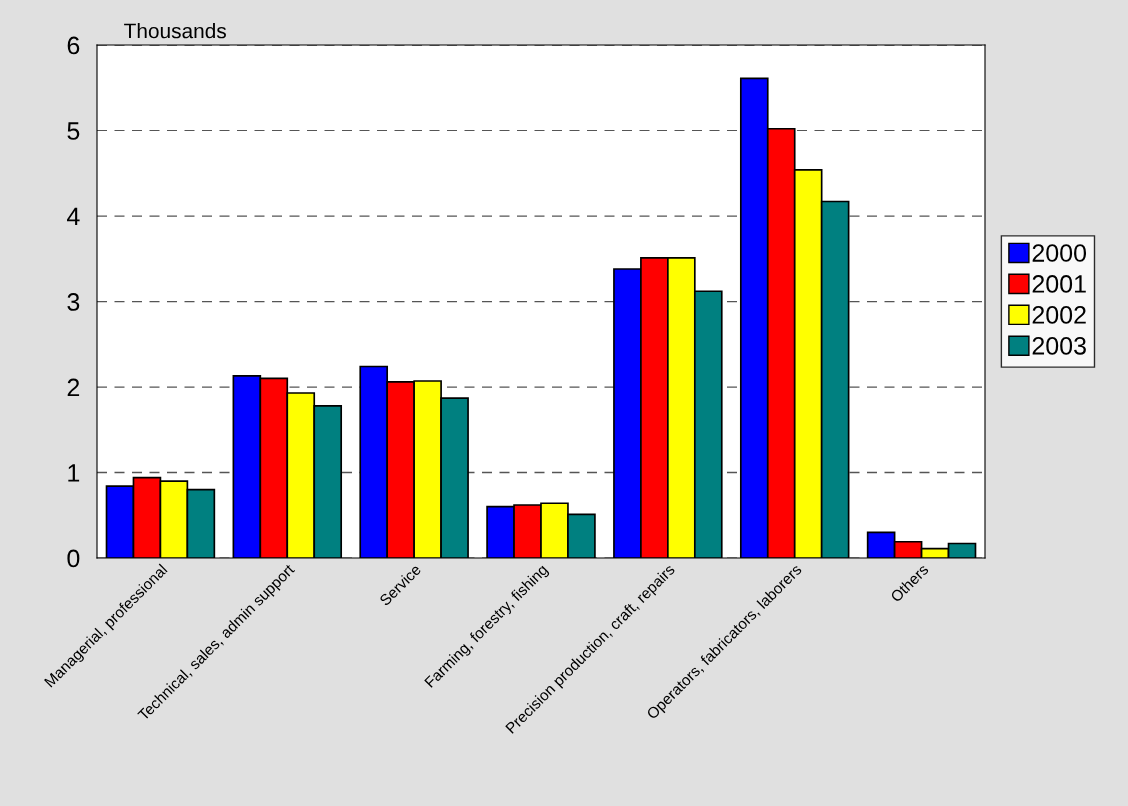 The height and width of the screenshot is (806, 1128). I want to click on y-tick-label: 5, so click(73, 131).